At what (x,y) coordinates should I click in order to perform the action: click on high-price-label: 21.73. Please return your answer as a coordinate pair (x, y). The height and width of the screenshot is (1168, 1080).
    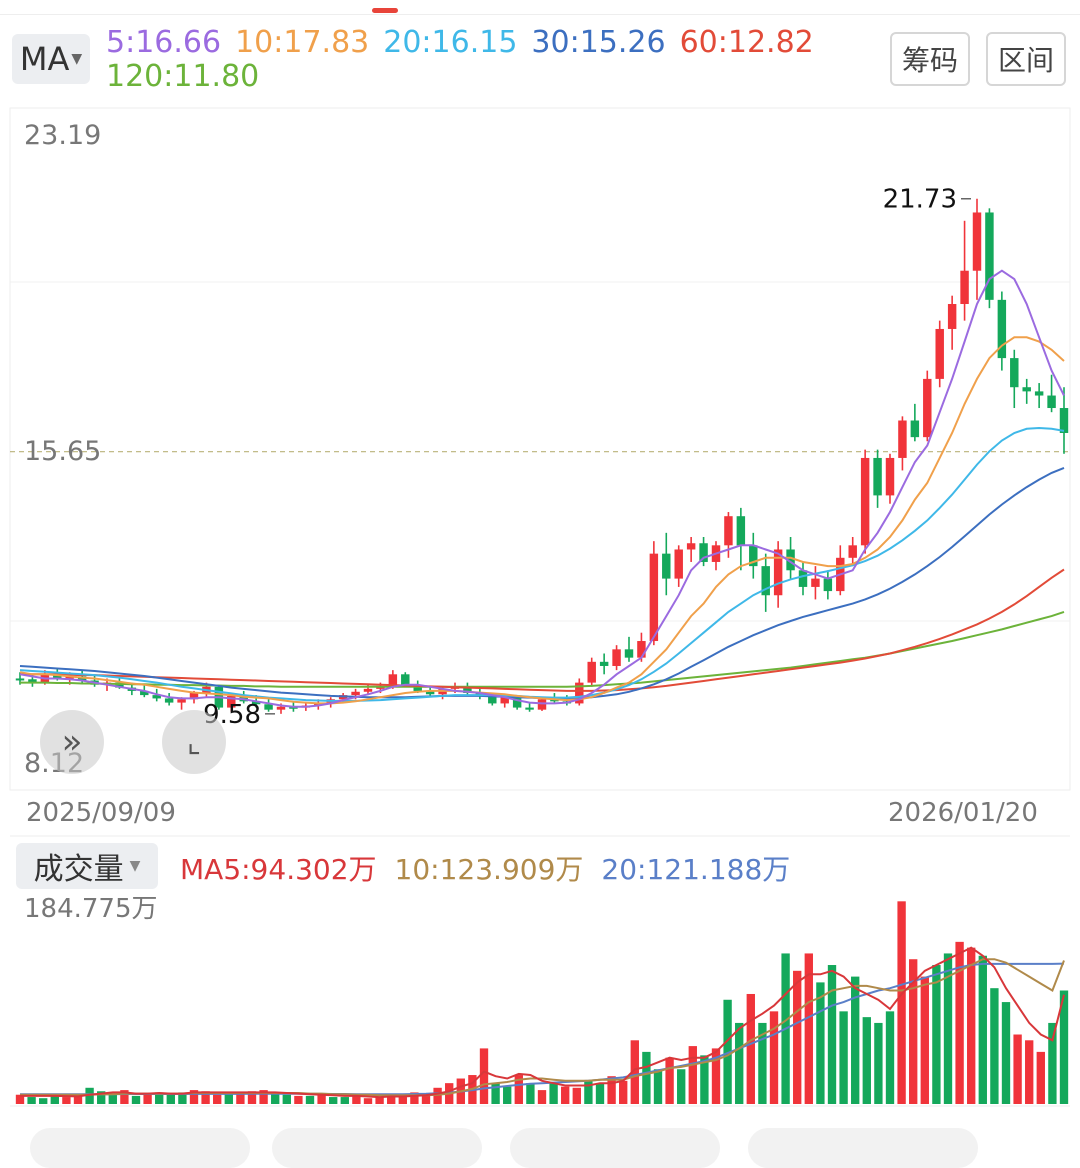
    Looking at the image, I should click on (920, 200).